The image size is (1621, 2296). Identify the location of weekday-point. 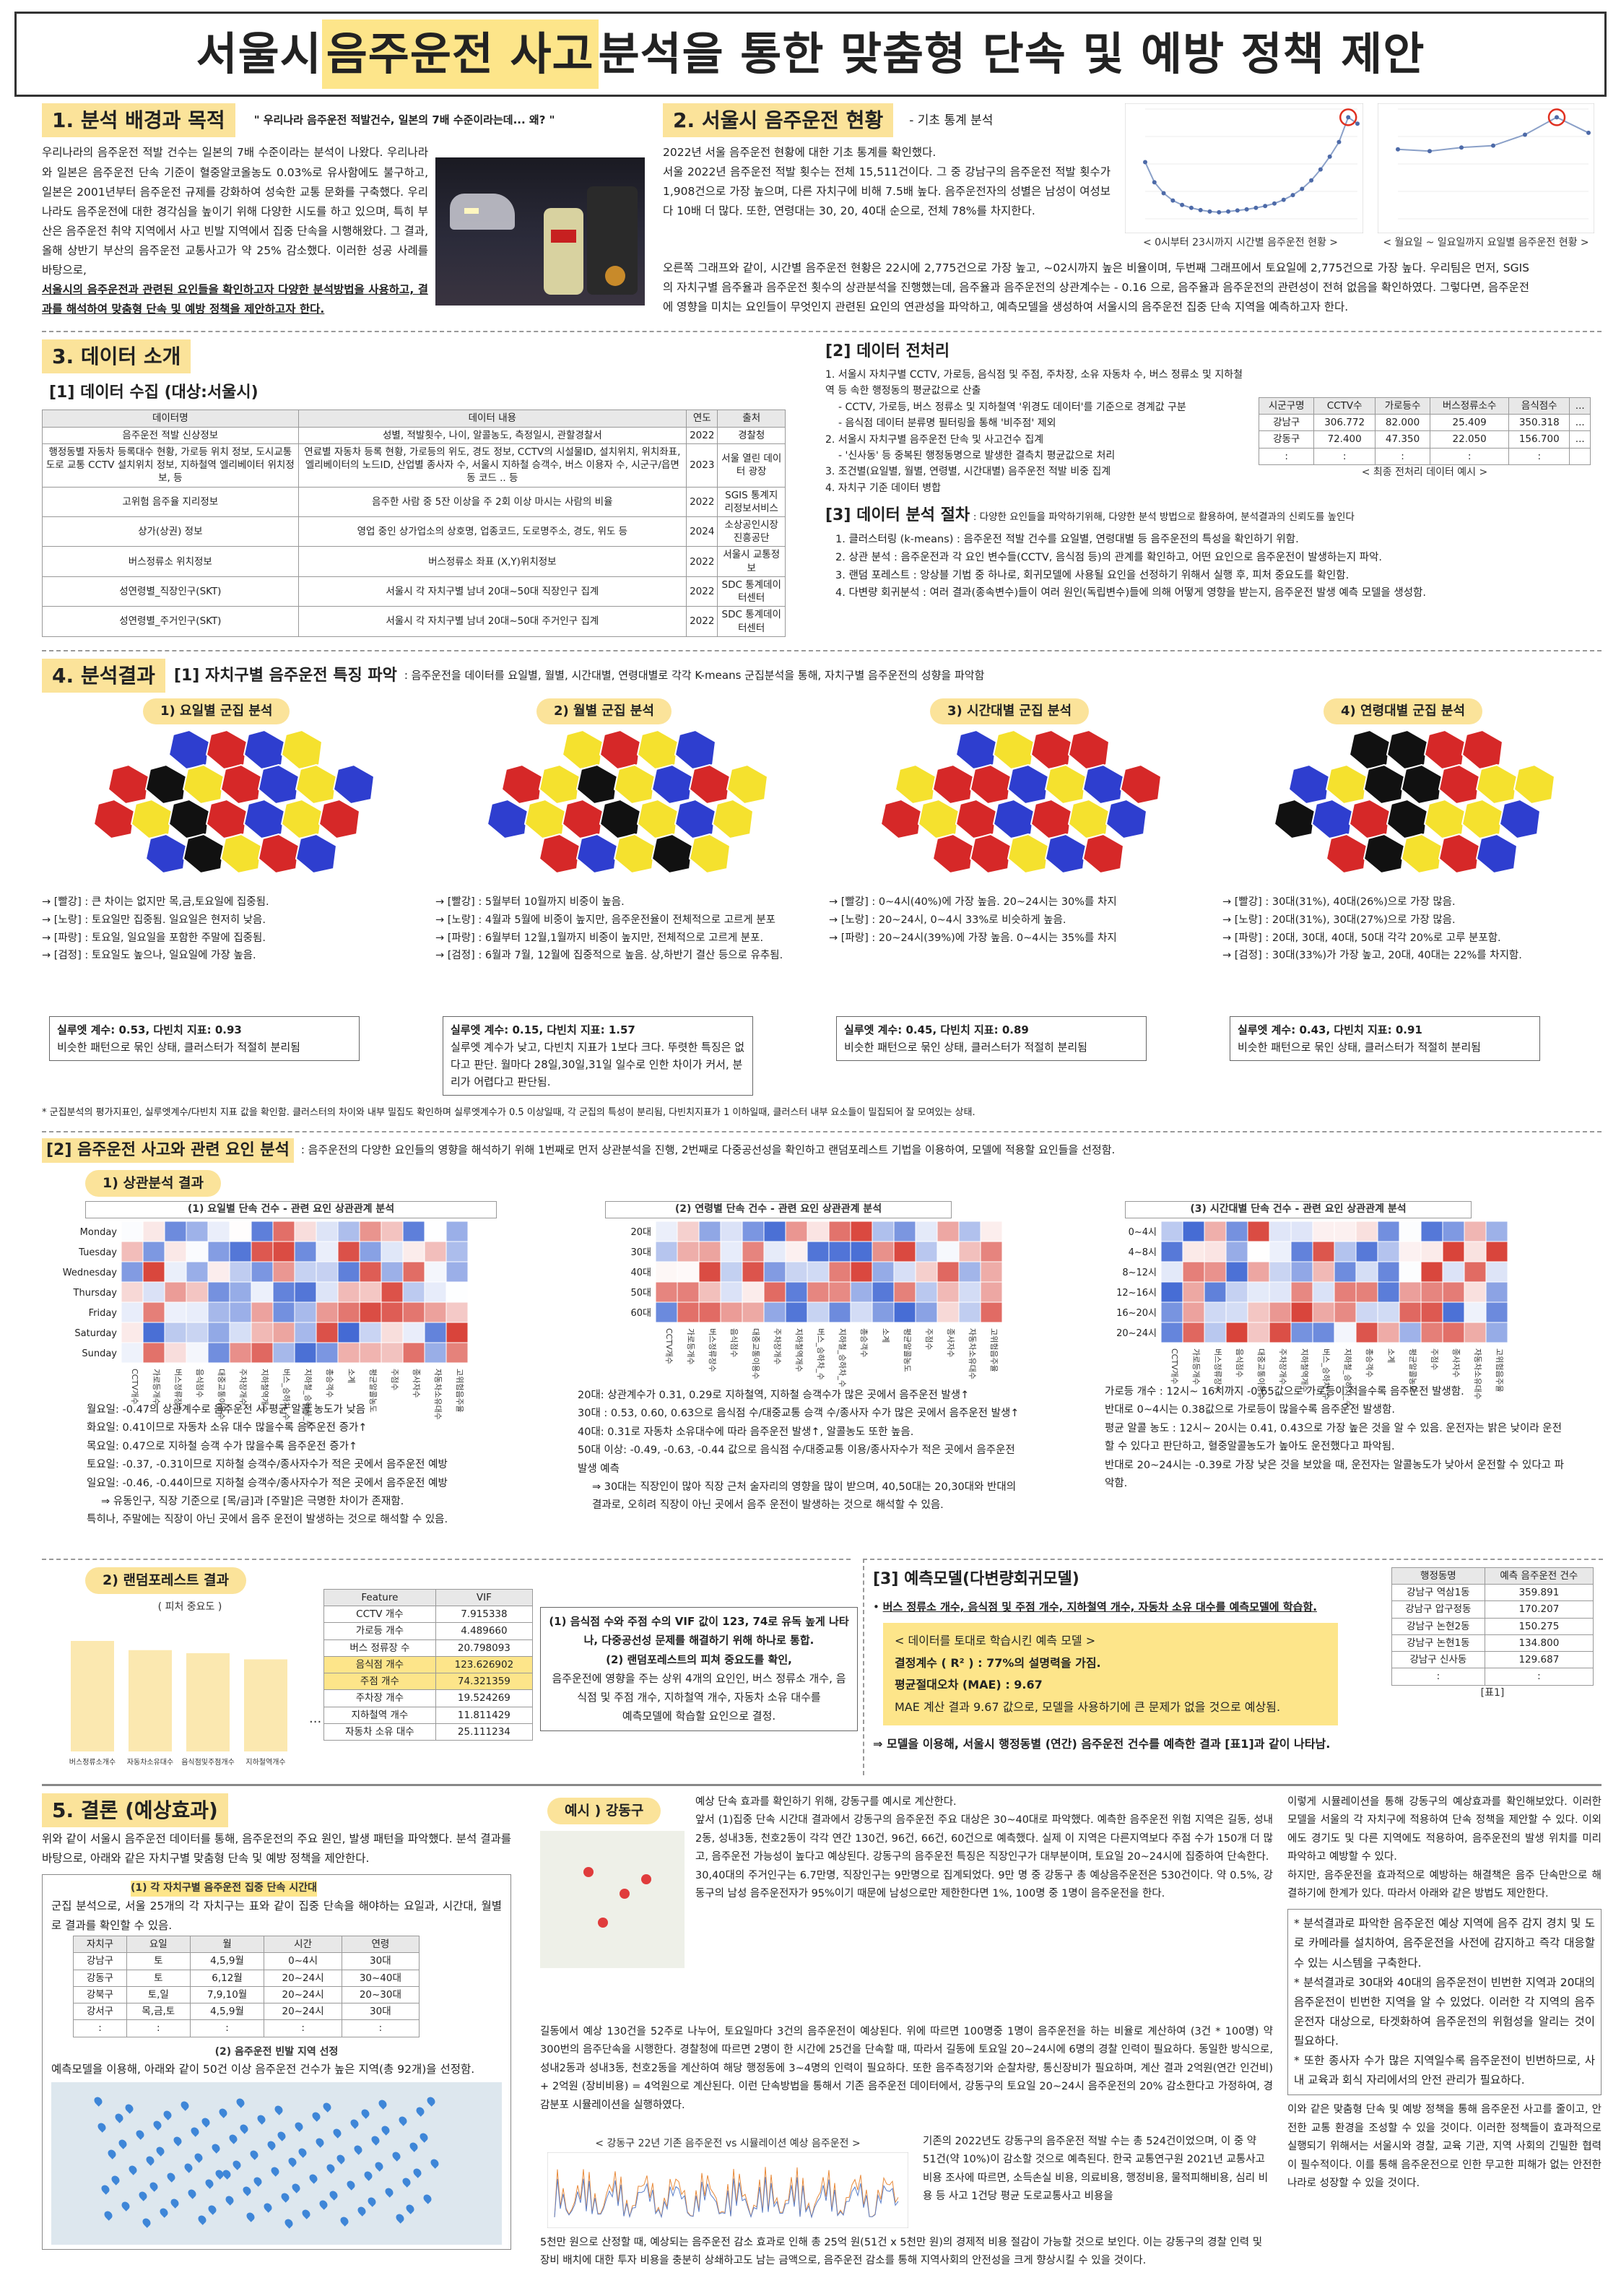
(1493, 145).